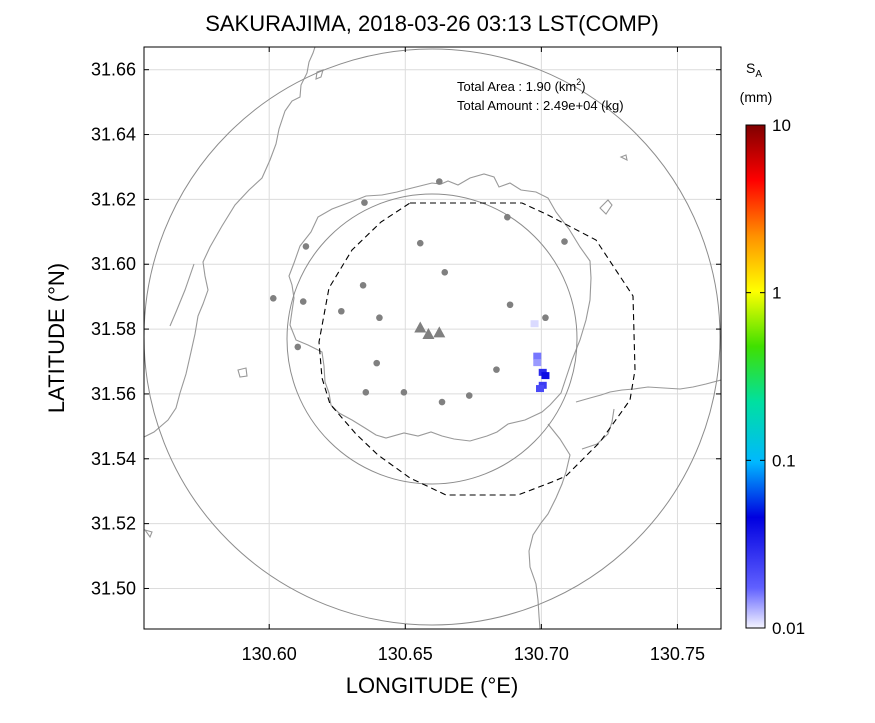 The height and width of the screenshot is (723, 875). I want to click on colorbar-ticks: 10 1 0.1 0.01, so click(775, 377).